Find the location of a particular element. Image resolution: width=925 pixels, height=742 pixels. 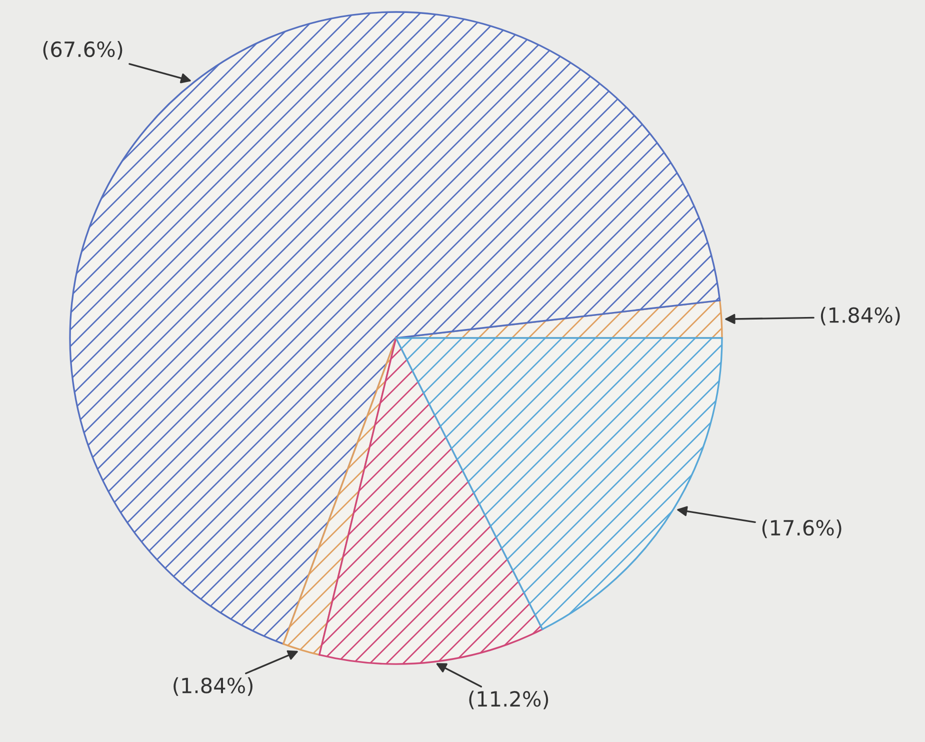

data-label: (11.2%) is located at coordinates (508, 700).